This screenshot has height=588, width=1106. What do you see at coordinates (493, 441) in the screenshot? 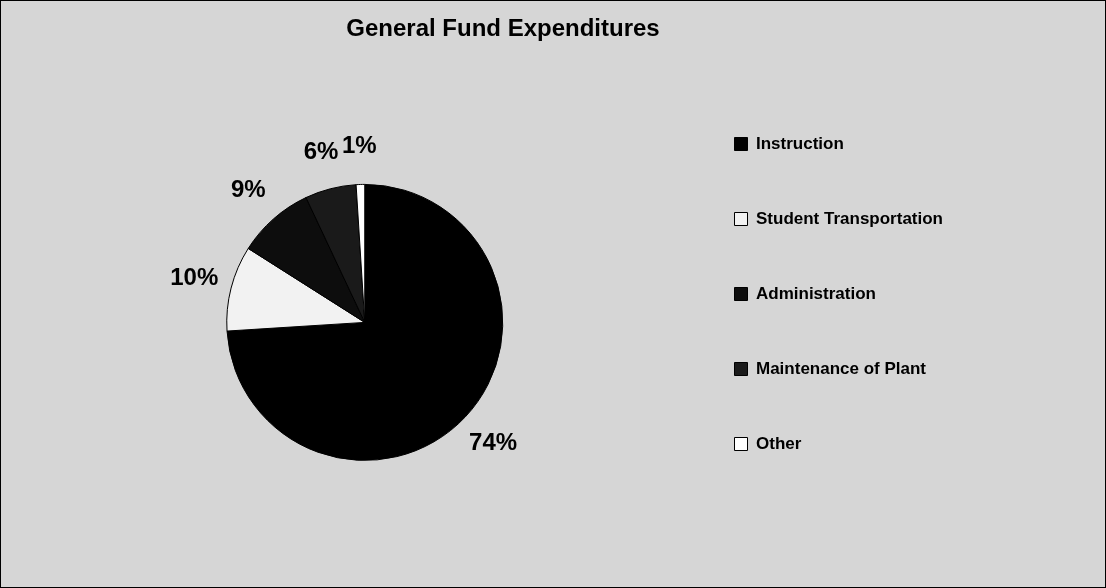
I see `data-label: 74%` at bounding box center [493, 441].